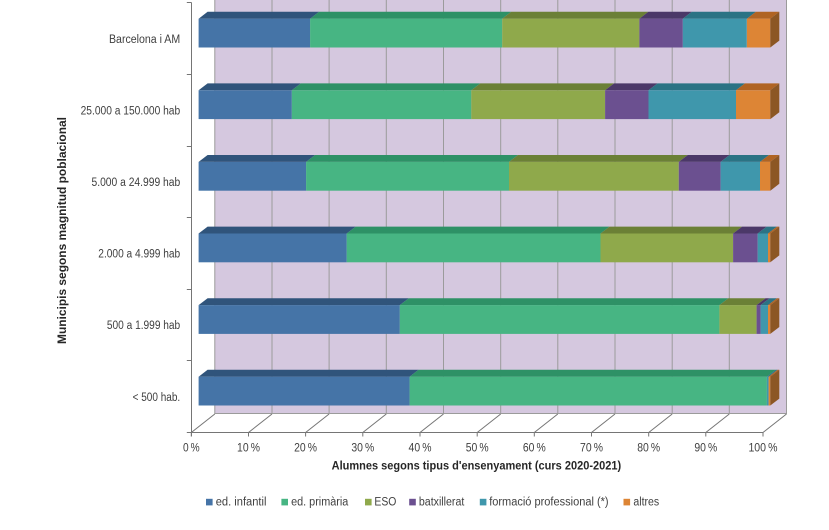 The image size is (829, 530). What do you see at coordinates (549, 502) in the screenshot?
I see `svg-text: formació professional (*)` at bounding box center [549, 502].